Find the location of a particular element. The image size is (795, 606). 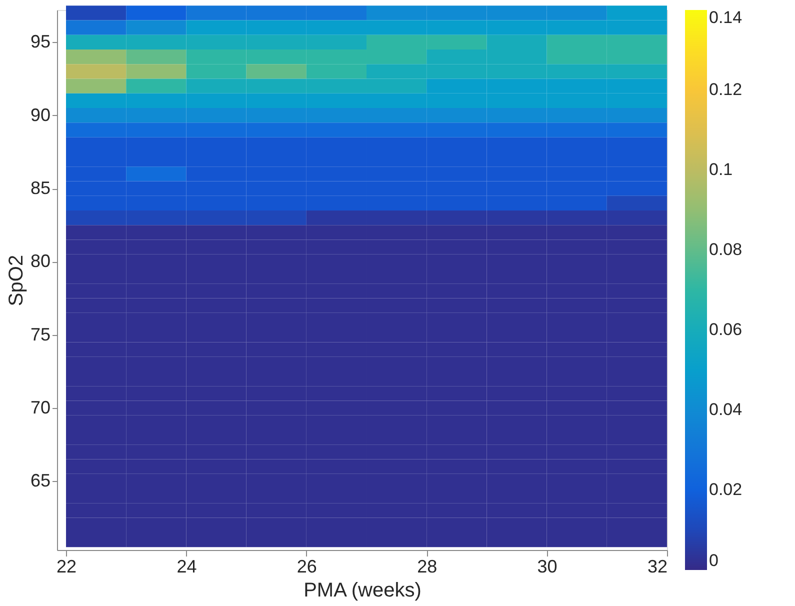

color-bar-label: 0.04 is located at coordinates (725, 409).